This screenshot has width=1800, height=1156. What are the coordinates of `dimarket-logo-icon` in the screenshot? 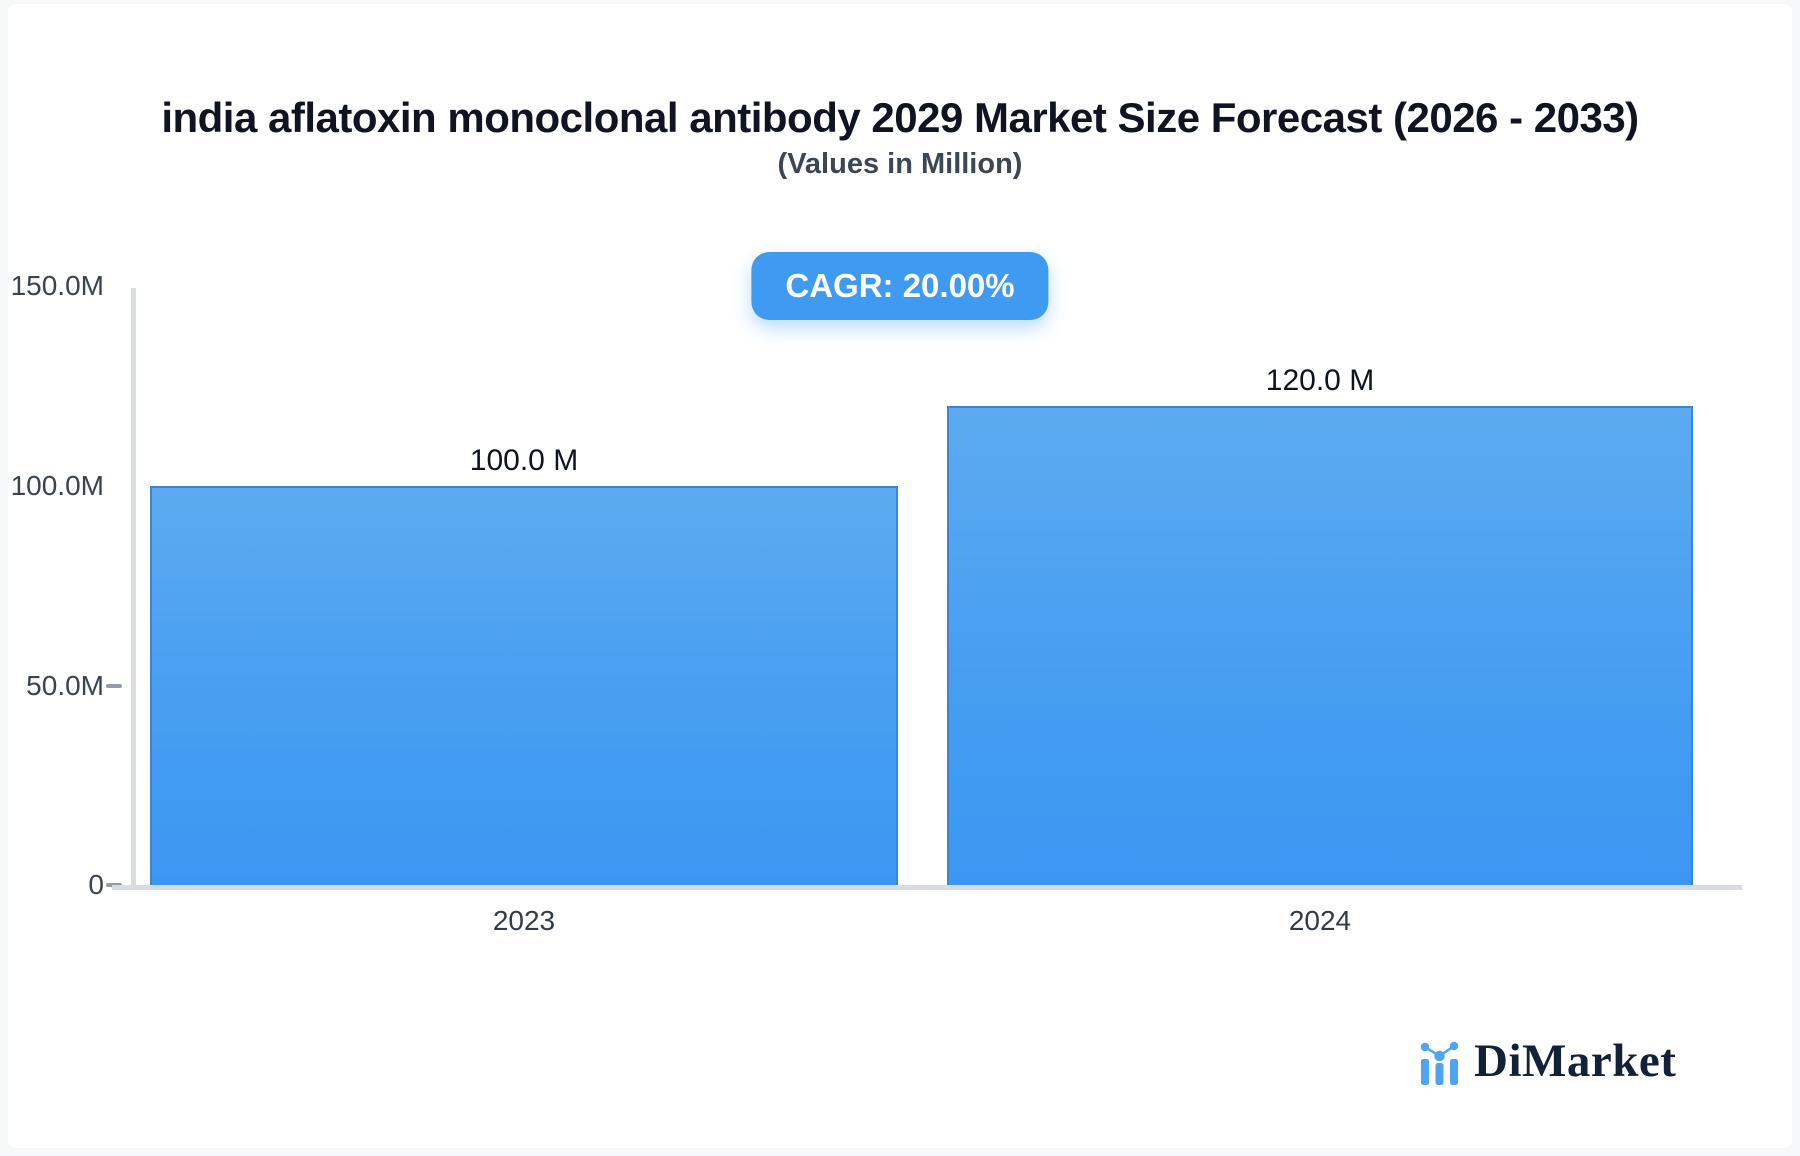 It's located at (1439, 1063).